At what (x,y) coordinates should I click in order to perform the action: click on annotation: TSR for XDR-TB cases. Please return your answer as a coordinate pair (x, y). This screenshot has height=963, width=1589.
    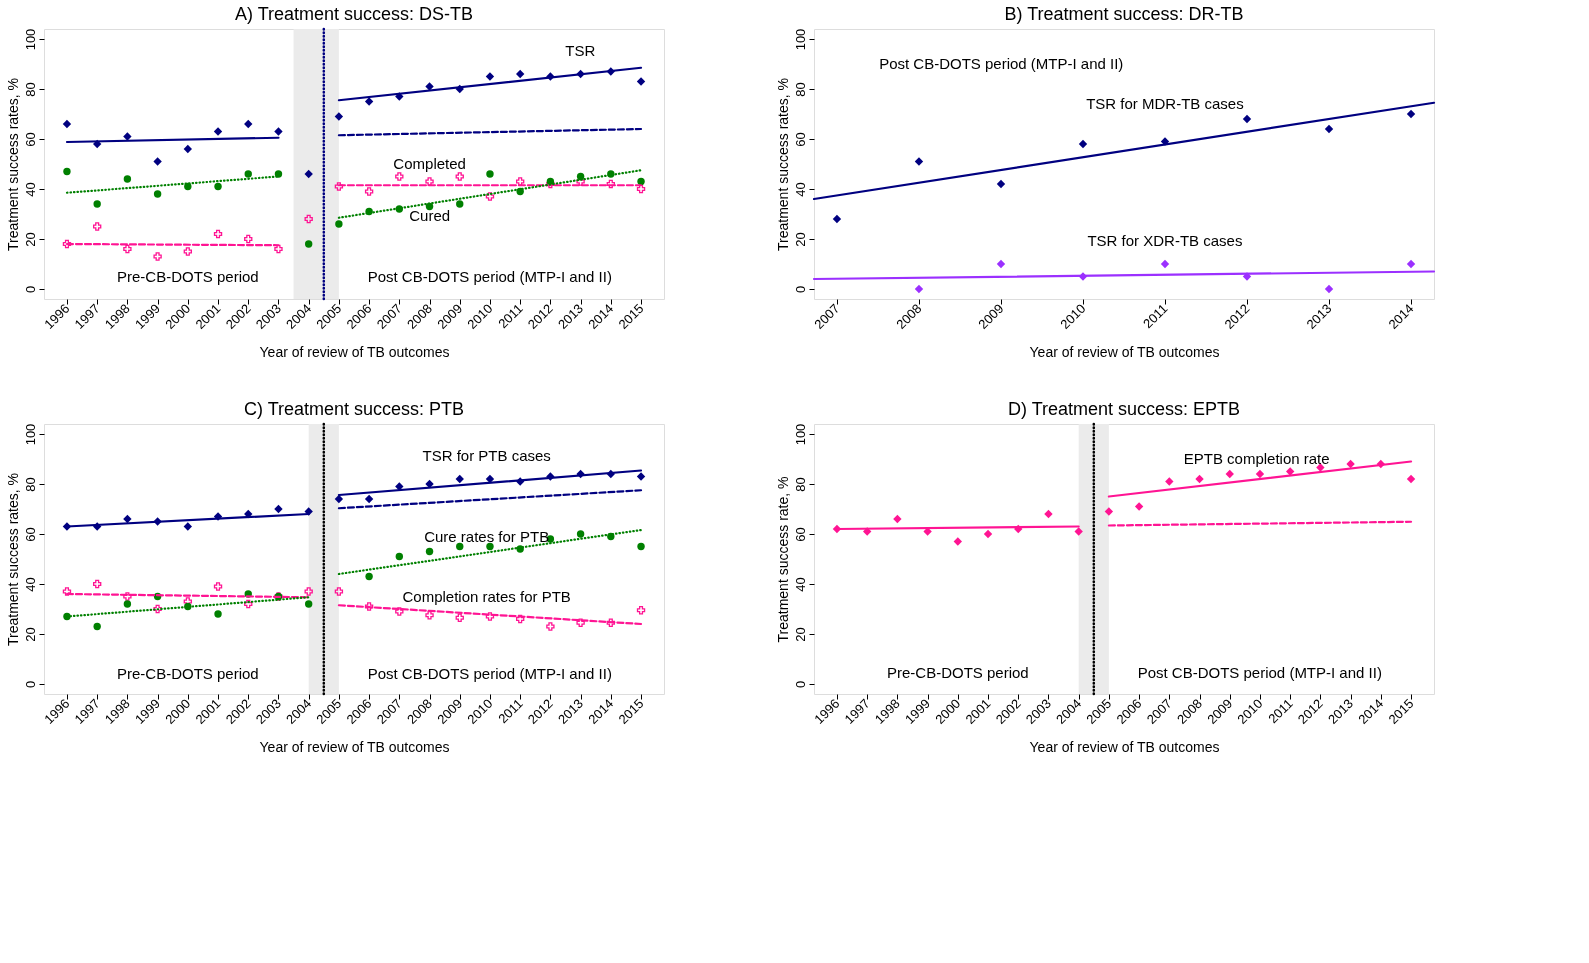
    Looking at the image, I should click on (1165, 241).